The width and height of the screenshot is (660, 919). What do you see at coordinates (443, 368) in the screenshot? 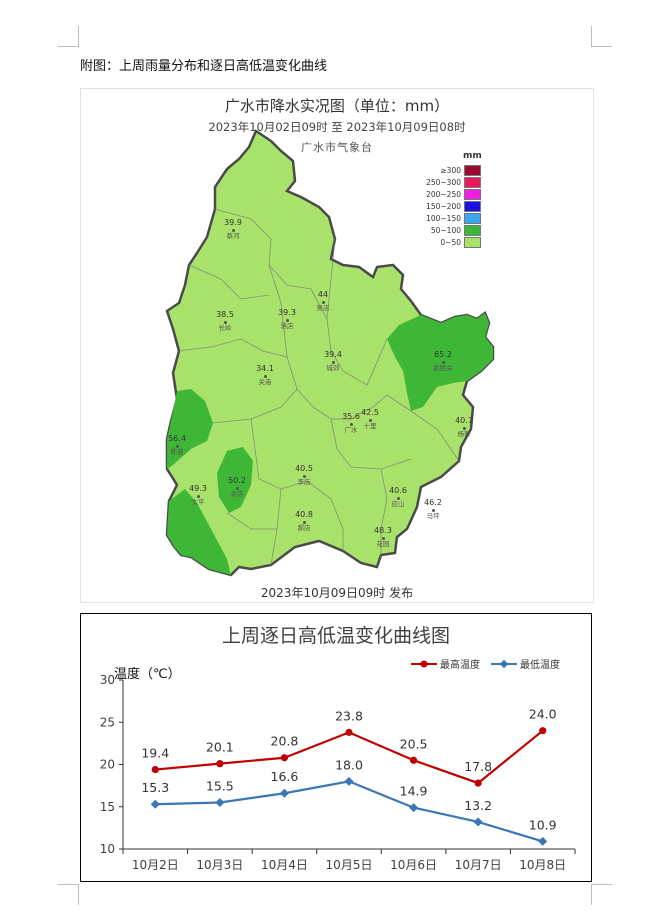
I see `station-name: 武胜关` at bounding box center [443, 368].